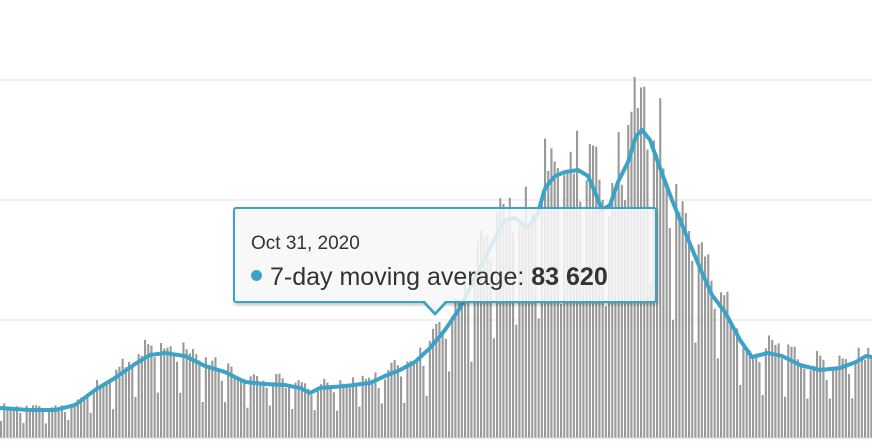 The height and width of the screenshot is (448, 872). Describe the element at coordinates (397, 277) in the screenshot. I see `tooltip-series-label: 7-day moving average:` at that location.